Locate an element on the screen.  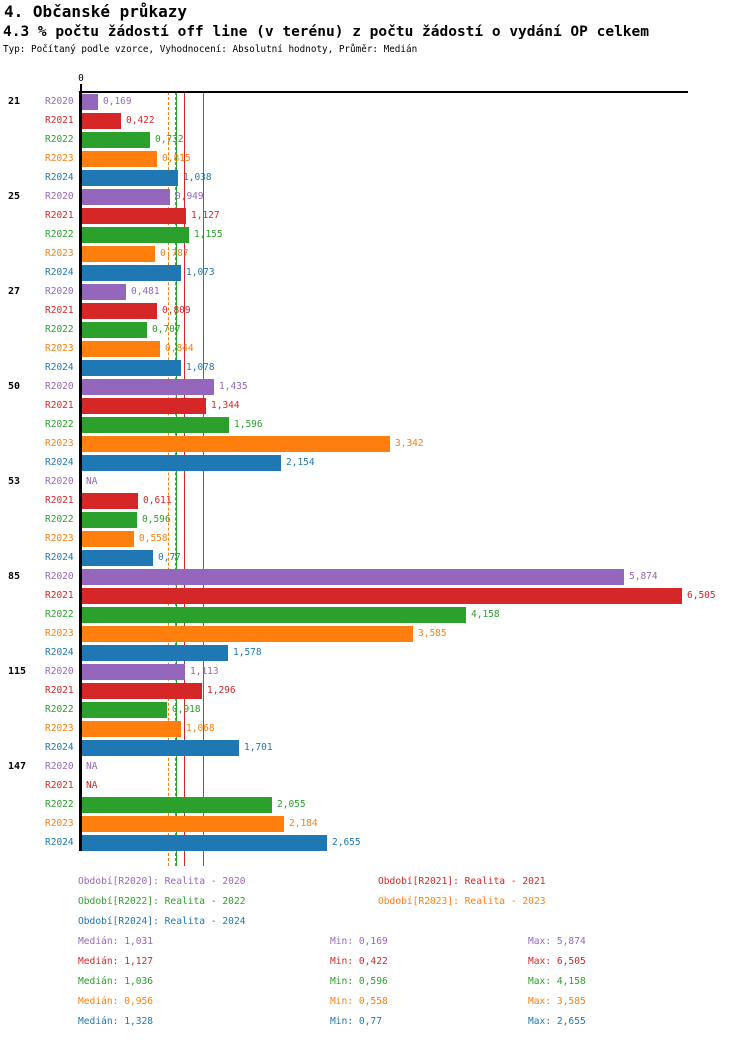
bar-value-label: 2,184 is located at coordinates (303, 823).